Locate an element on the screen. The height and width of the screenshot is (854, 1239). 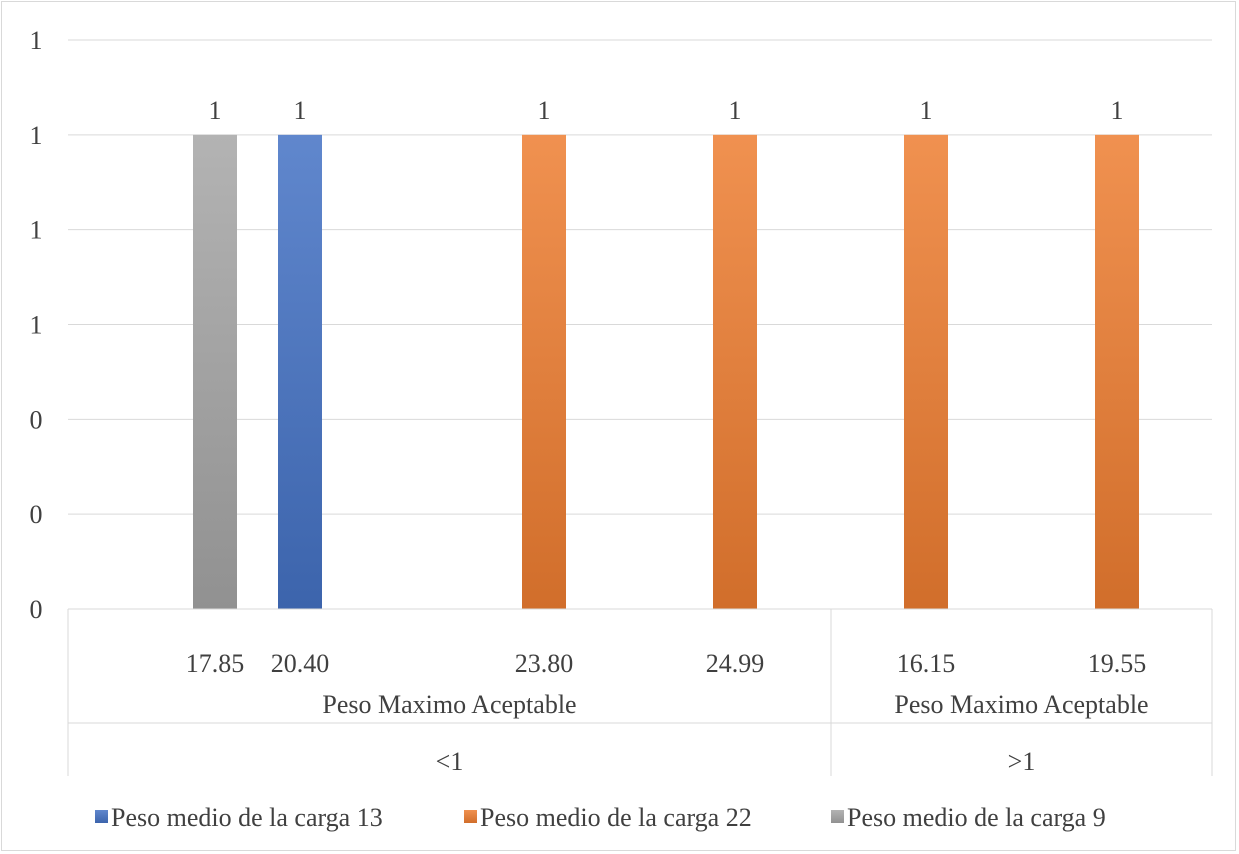
legend-label: Peso medio de la carga 13 is located at coordinates (247, 817).